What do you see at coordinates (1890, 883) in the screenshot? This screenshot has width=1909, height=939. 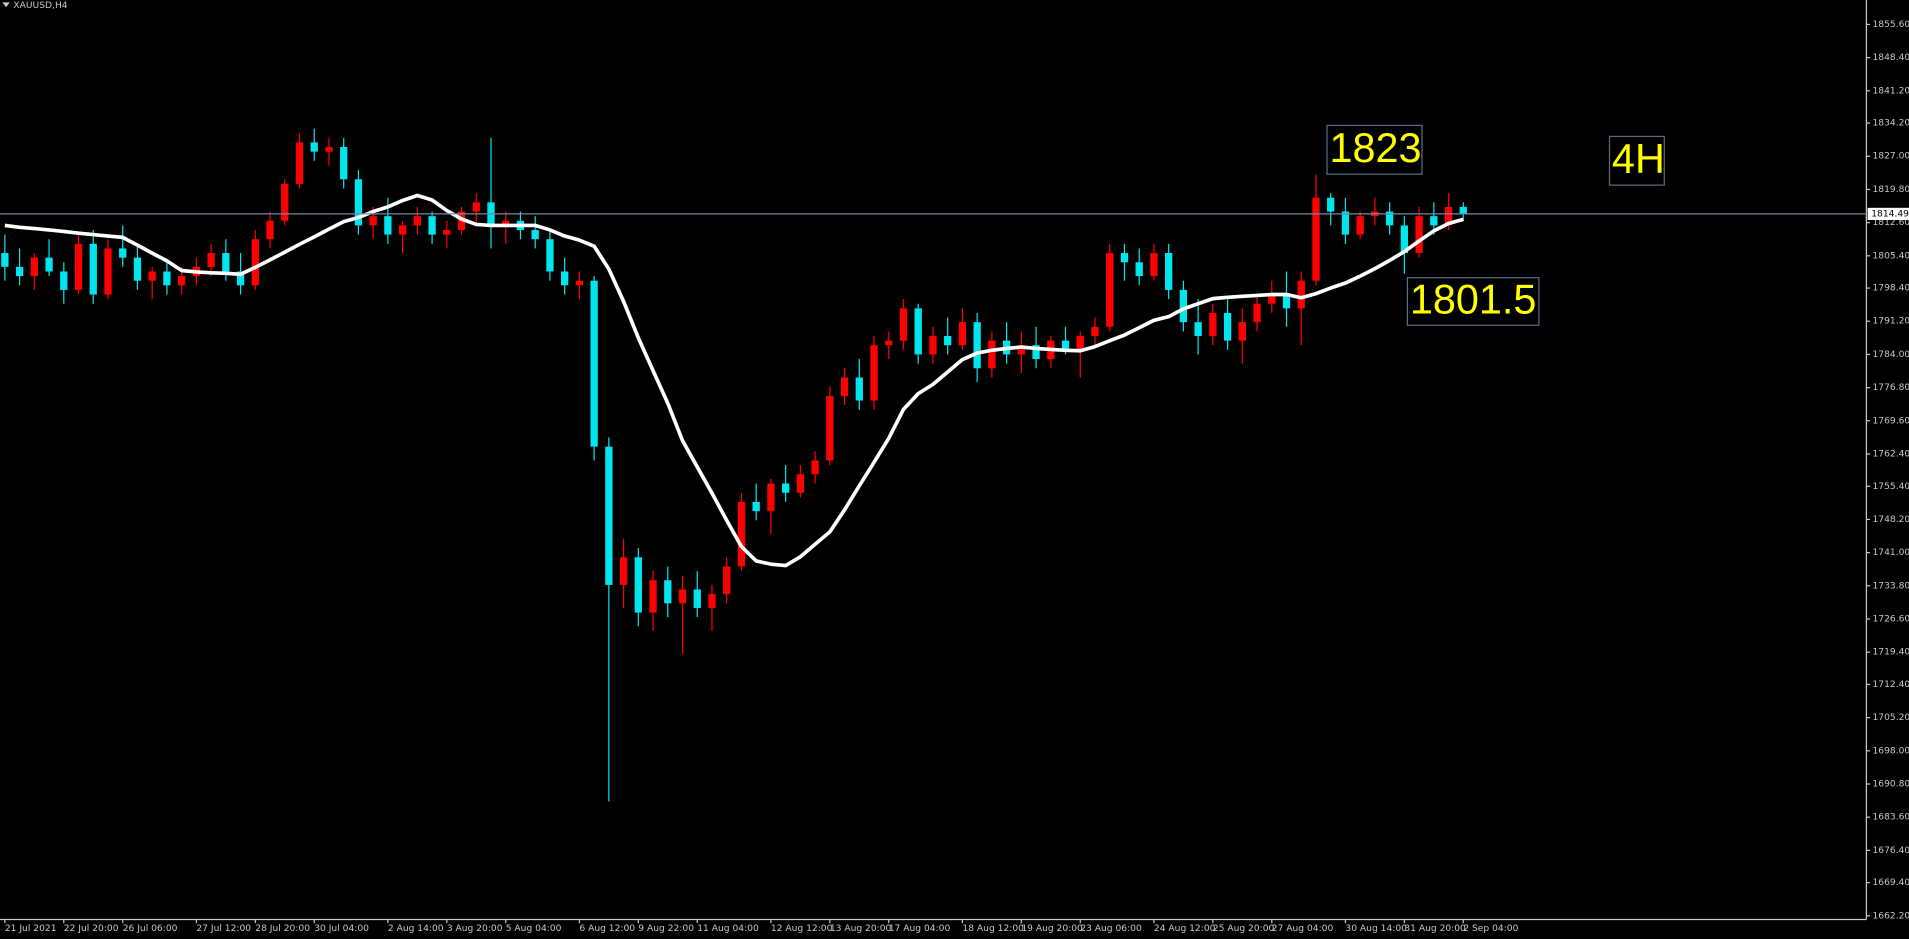 I see `y-tick-label: 1669.40` at bounding box center [1890, 883].